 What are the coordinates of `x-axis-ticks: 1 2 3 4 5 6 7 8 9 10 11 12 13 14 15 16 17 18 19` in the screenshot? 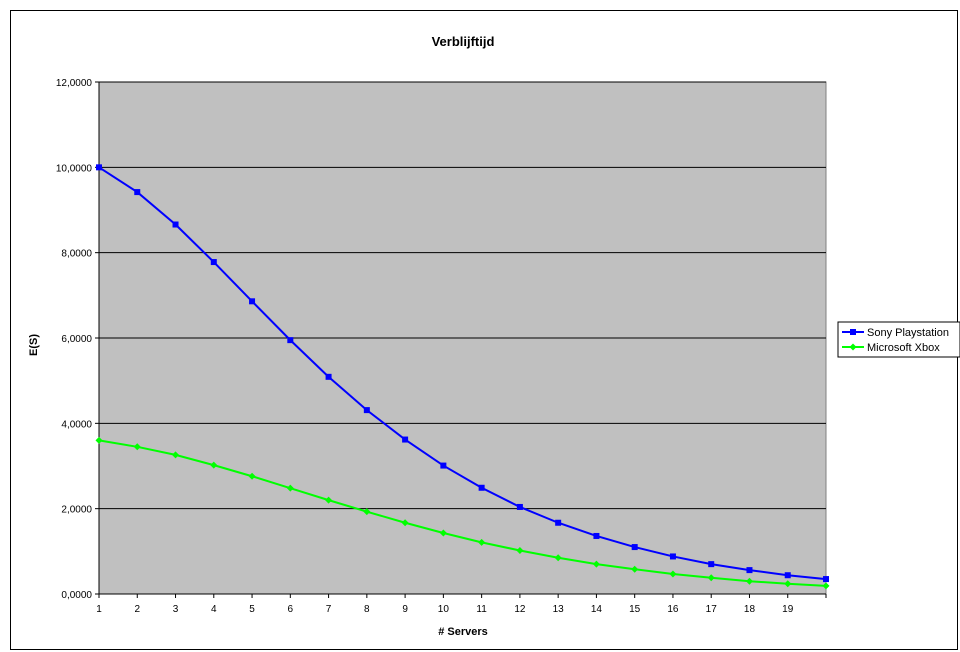 It's located at (461, 604).